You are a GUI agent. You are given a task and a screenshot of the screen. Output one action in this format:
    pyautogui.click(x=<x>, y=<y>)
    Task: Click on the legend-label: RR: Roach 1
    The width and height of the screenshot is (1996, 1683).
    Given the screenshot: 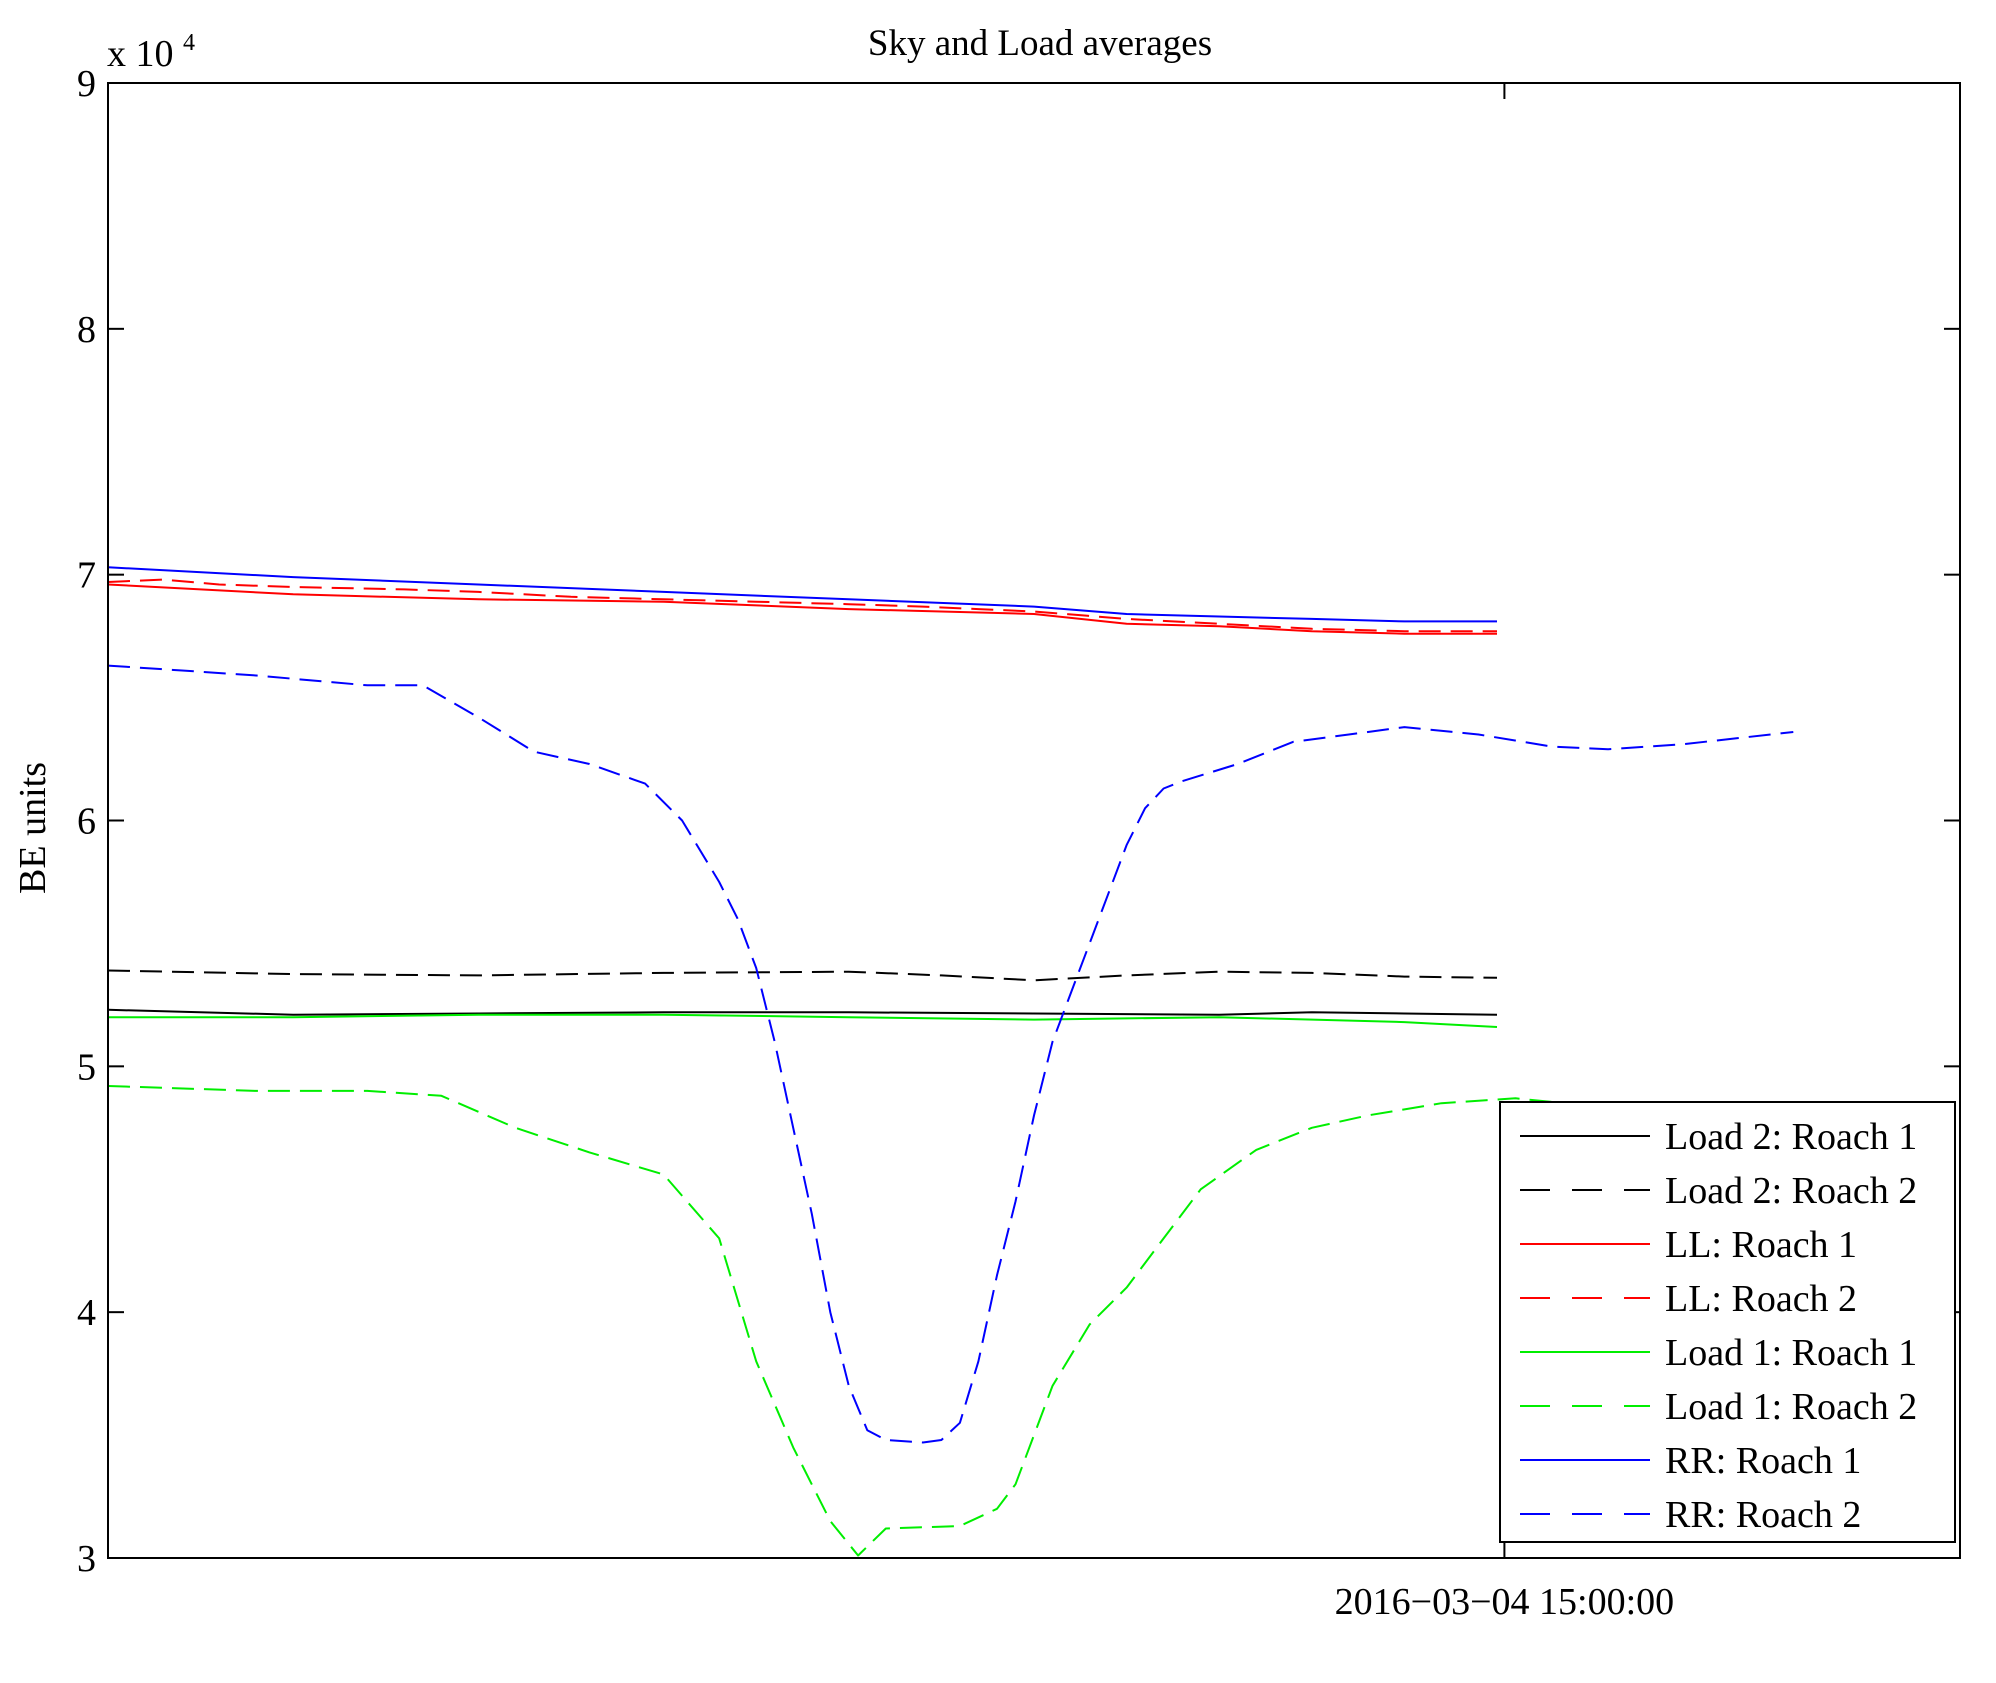 What is the action you would take?
    pyautogui.click(x=1763, y=1461)
    